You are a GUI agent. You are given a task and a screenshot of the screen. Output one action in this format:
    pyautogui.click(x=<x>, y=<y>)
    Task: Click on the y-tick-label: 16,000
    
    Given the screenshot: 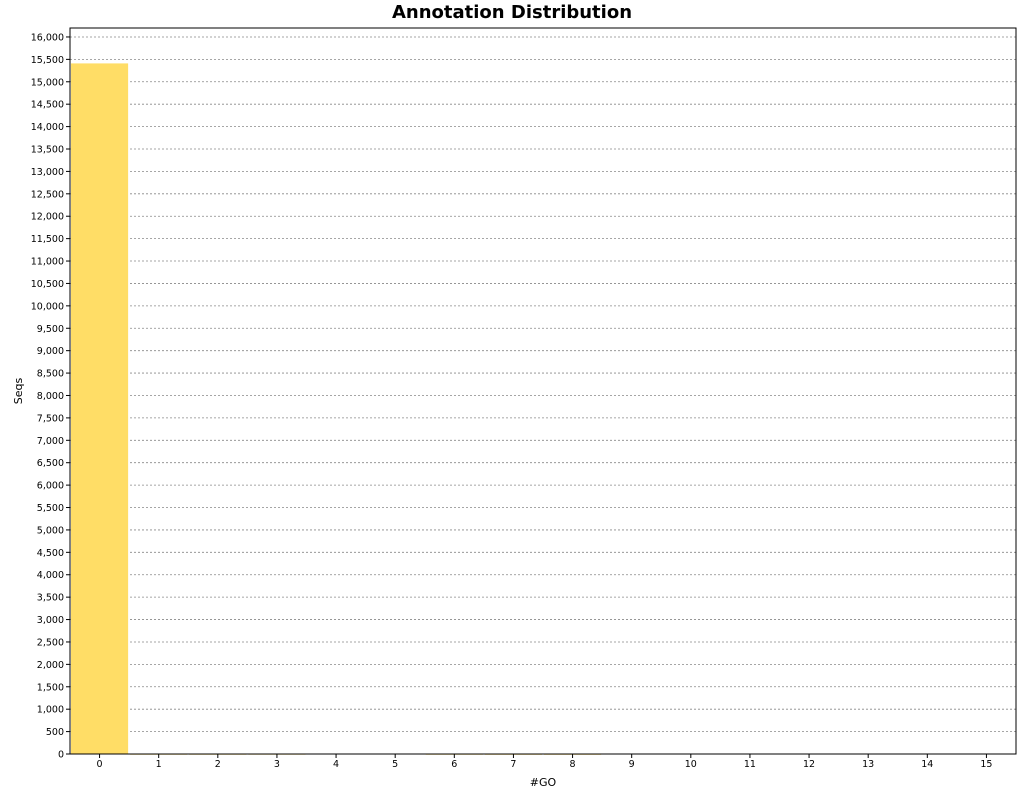 What is the action you would take?
    pyautogui.click(x=47, y=37)
    